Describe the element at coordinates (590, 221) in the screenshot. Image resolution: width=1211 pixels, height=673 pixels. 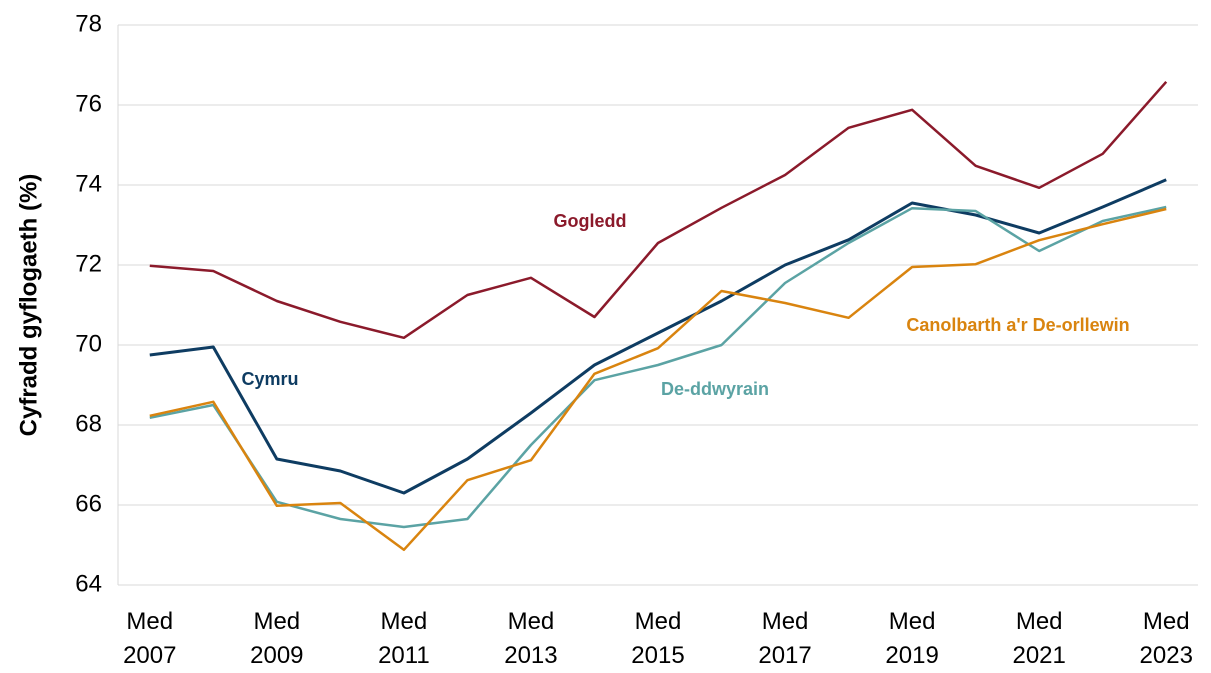
I see `series-label: Gogledd` at that location.